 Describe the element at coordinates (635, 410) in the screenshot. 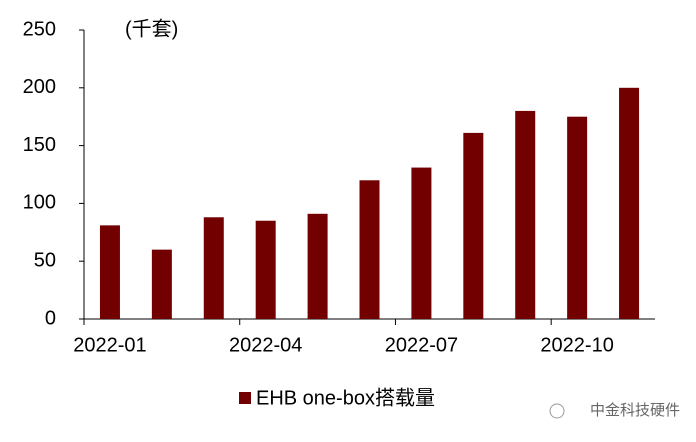

I see `watermark: 中金科技硬件` at that location.